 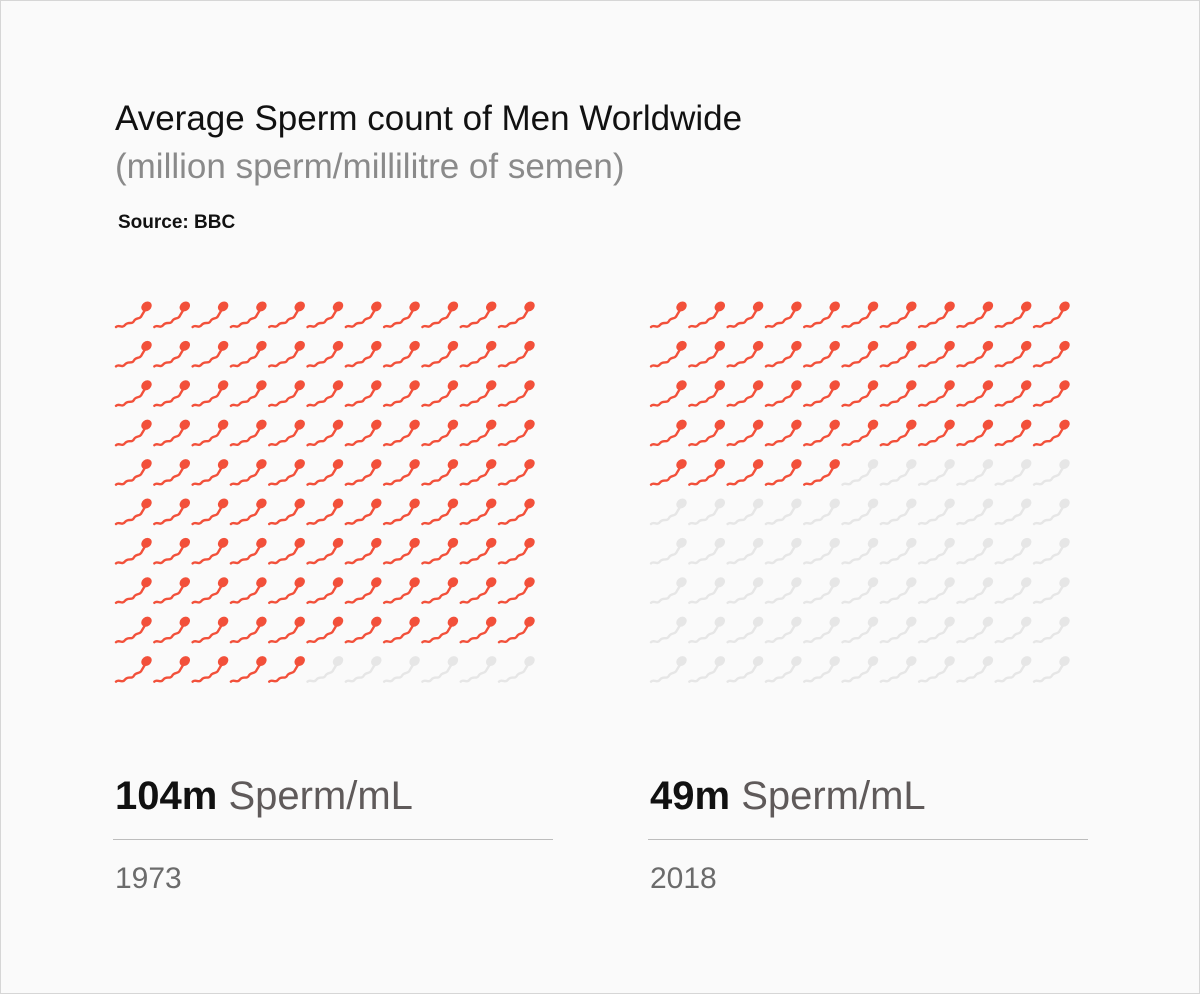 I want to click on icon-grid-1973, so click(x=333, y=489).